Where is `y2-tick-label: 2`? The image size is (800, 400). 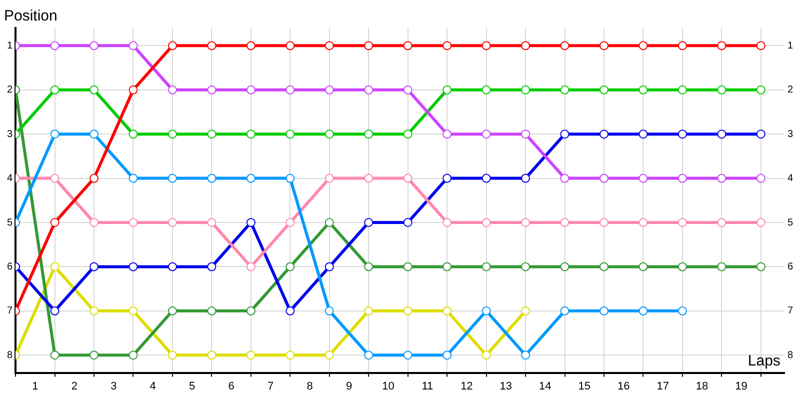 y2-tick-label: 2 is located at coordinates (790, 90).